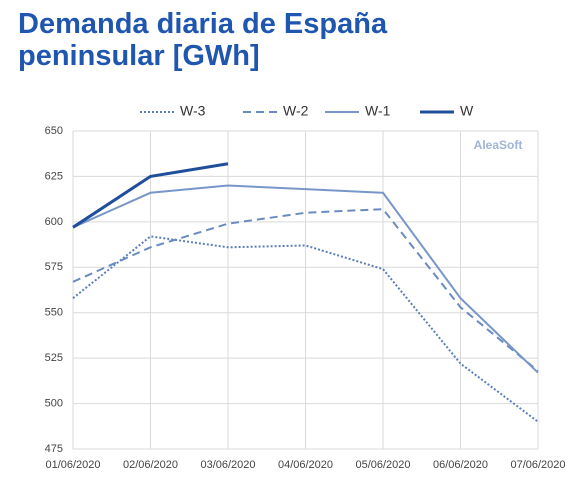 Image resolution: width=570 pixels, height=500 pixels. I want to click on legend-label: W-2, so click(296, 111).